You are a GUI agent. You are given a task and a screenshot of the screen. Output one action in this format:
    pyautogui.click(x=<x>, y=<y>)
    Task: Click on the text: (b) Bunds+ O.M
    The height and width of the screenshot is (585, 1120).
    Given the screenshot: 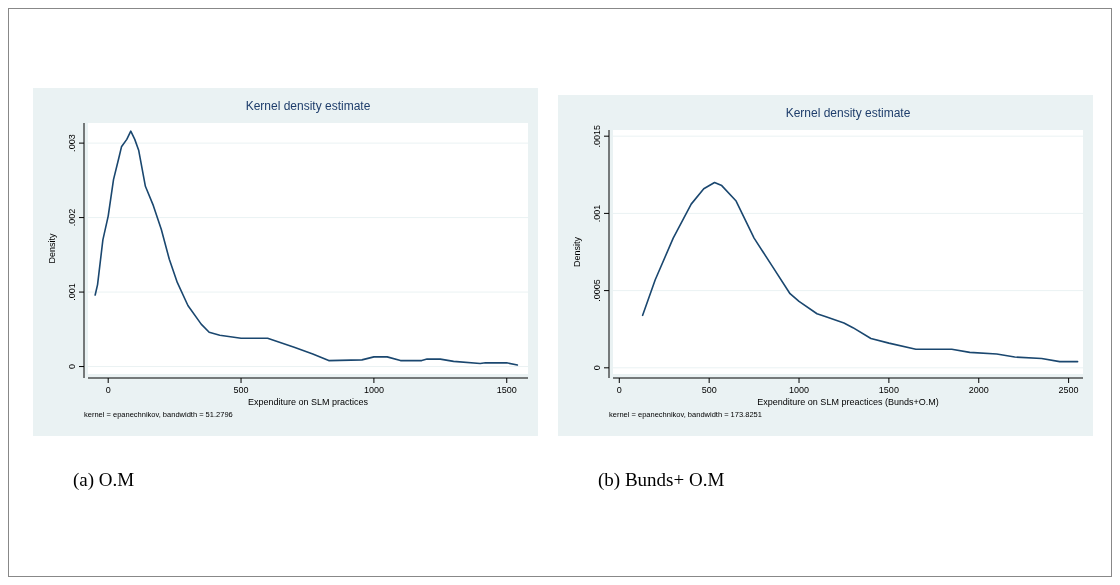 What is the action you would take?
    pyautogui.click(x=661, y=480)
    